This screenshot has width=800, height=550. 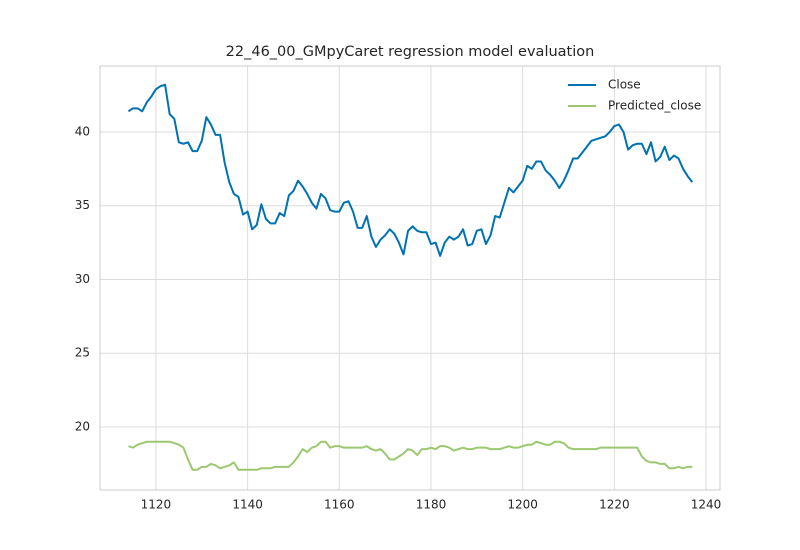 What do you see at coordinates (82, 427) in the screenshot?
I see `y-tick-label: 20` at bounding box center [82, 427].